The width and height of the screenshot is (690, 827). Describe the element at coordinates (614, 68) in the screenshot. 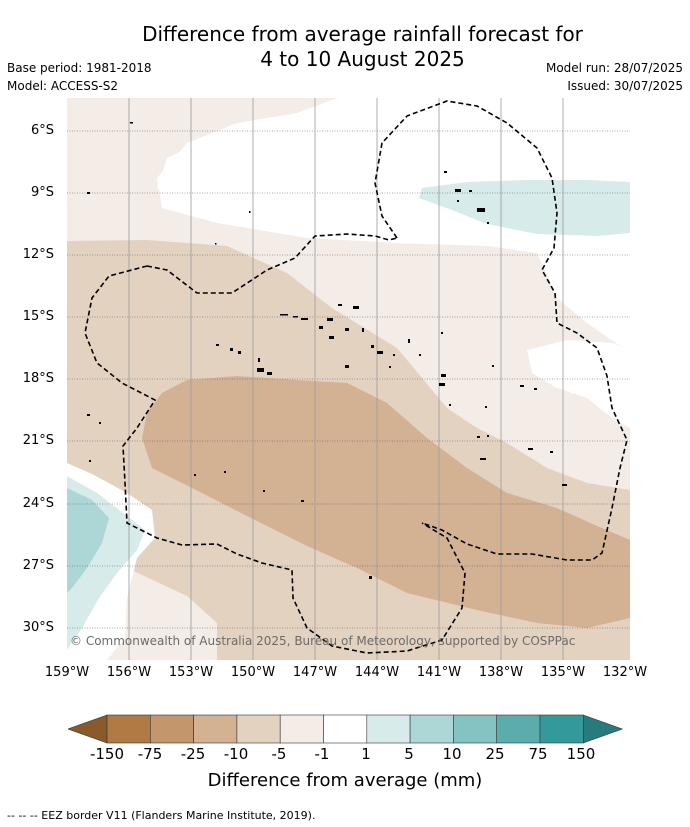

I see `model-run-text: Model run: 28/07/2025` at that location.